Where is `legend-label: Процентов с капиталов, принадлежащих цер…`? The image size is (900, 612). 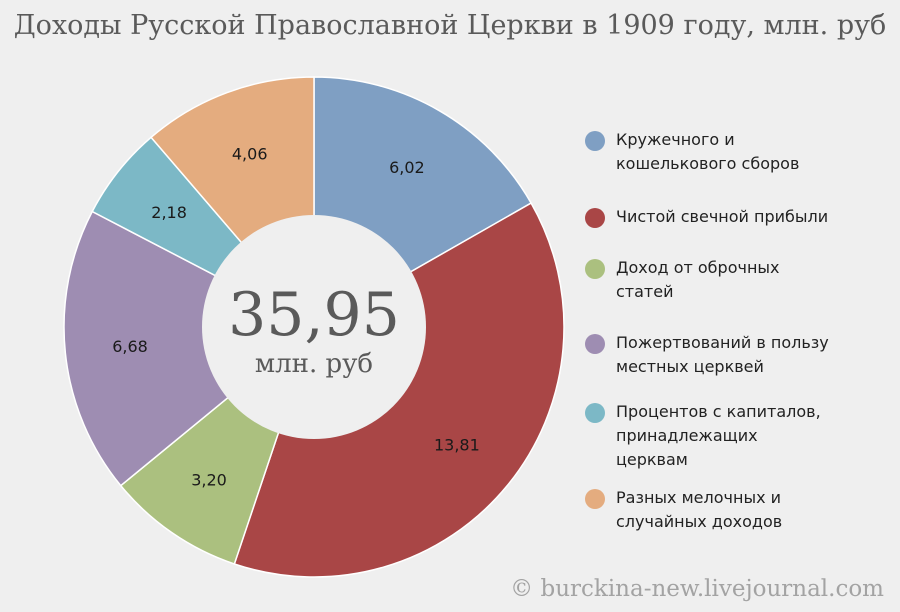
legend-label: Процентов с капиталов, принадлежащих цер… is located at coordinates (746, 436).